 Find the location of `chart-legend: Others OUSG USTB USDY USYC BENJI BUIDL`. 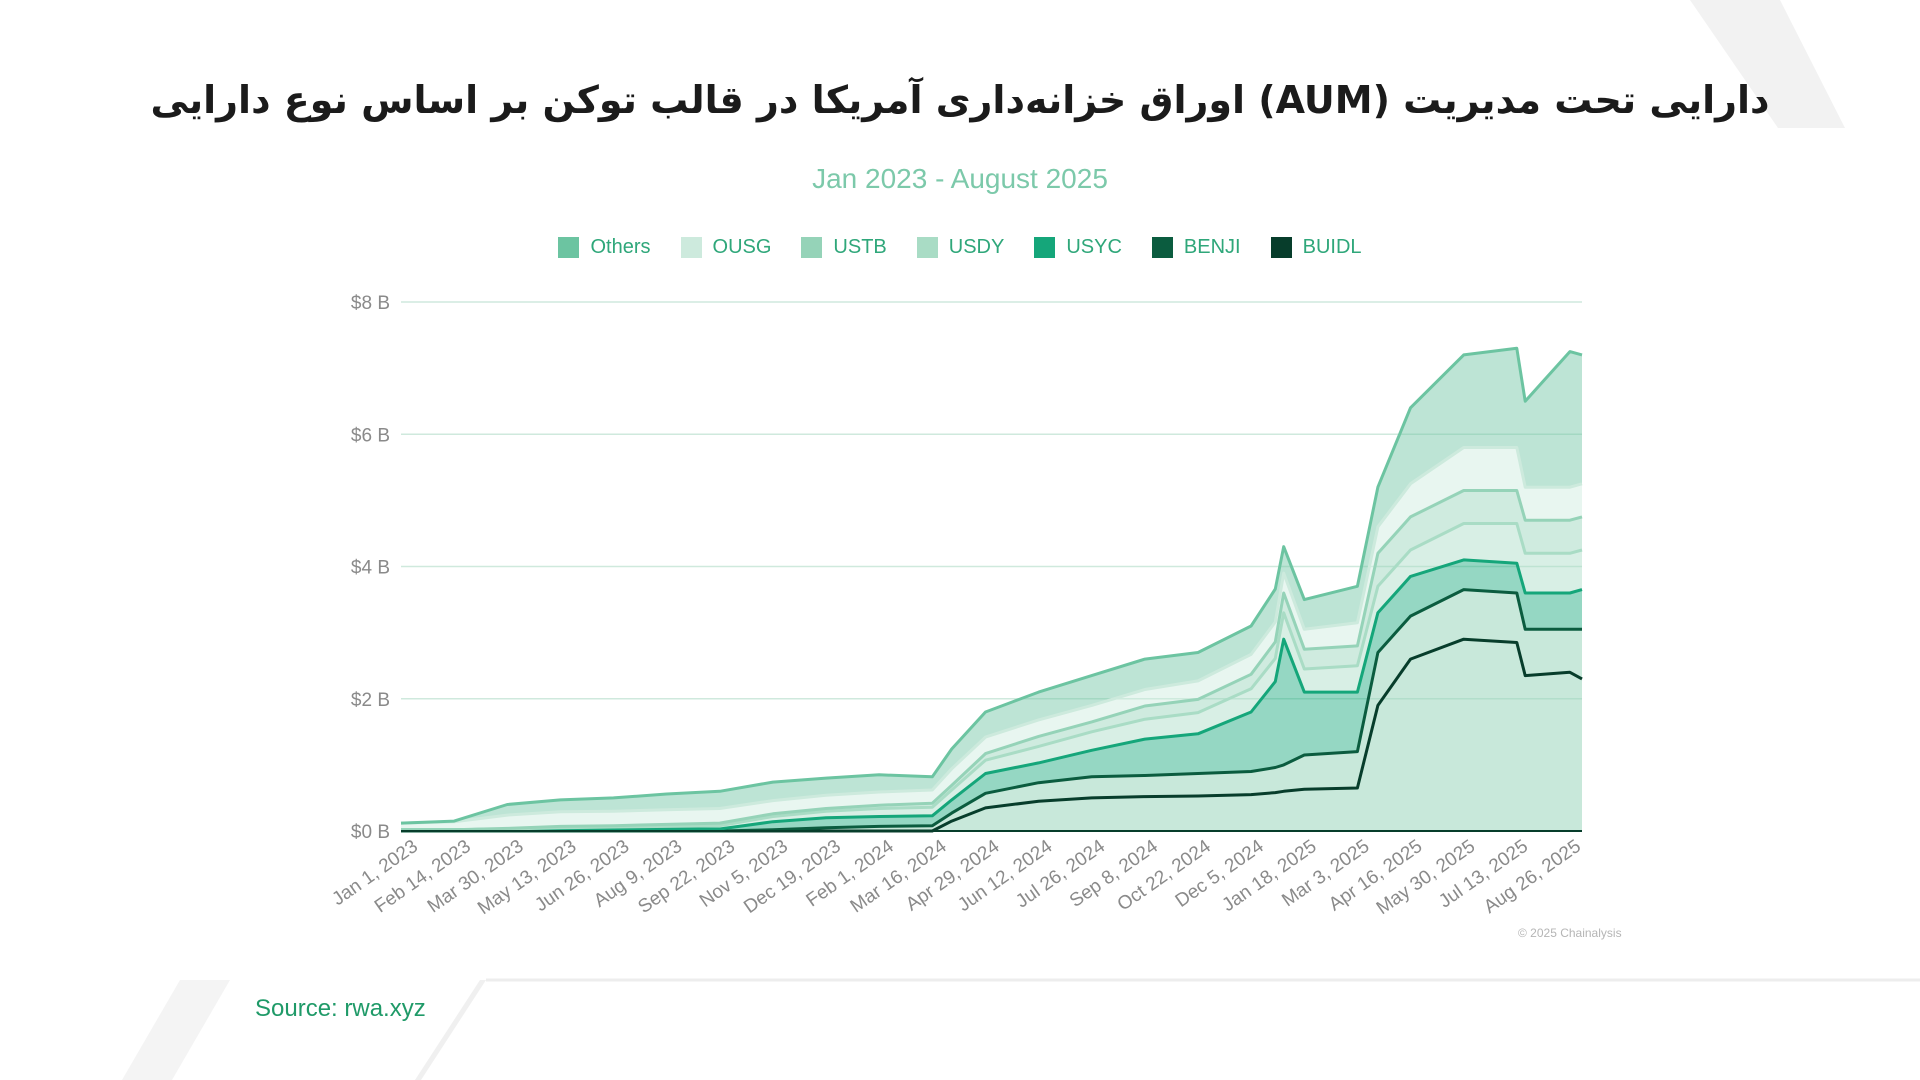

chart-legend: Others OUSG USTB USDY USYC BENJI BUIDL is located at coordinates (960, 247).